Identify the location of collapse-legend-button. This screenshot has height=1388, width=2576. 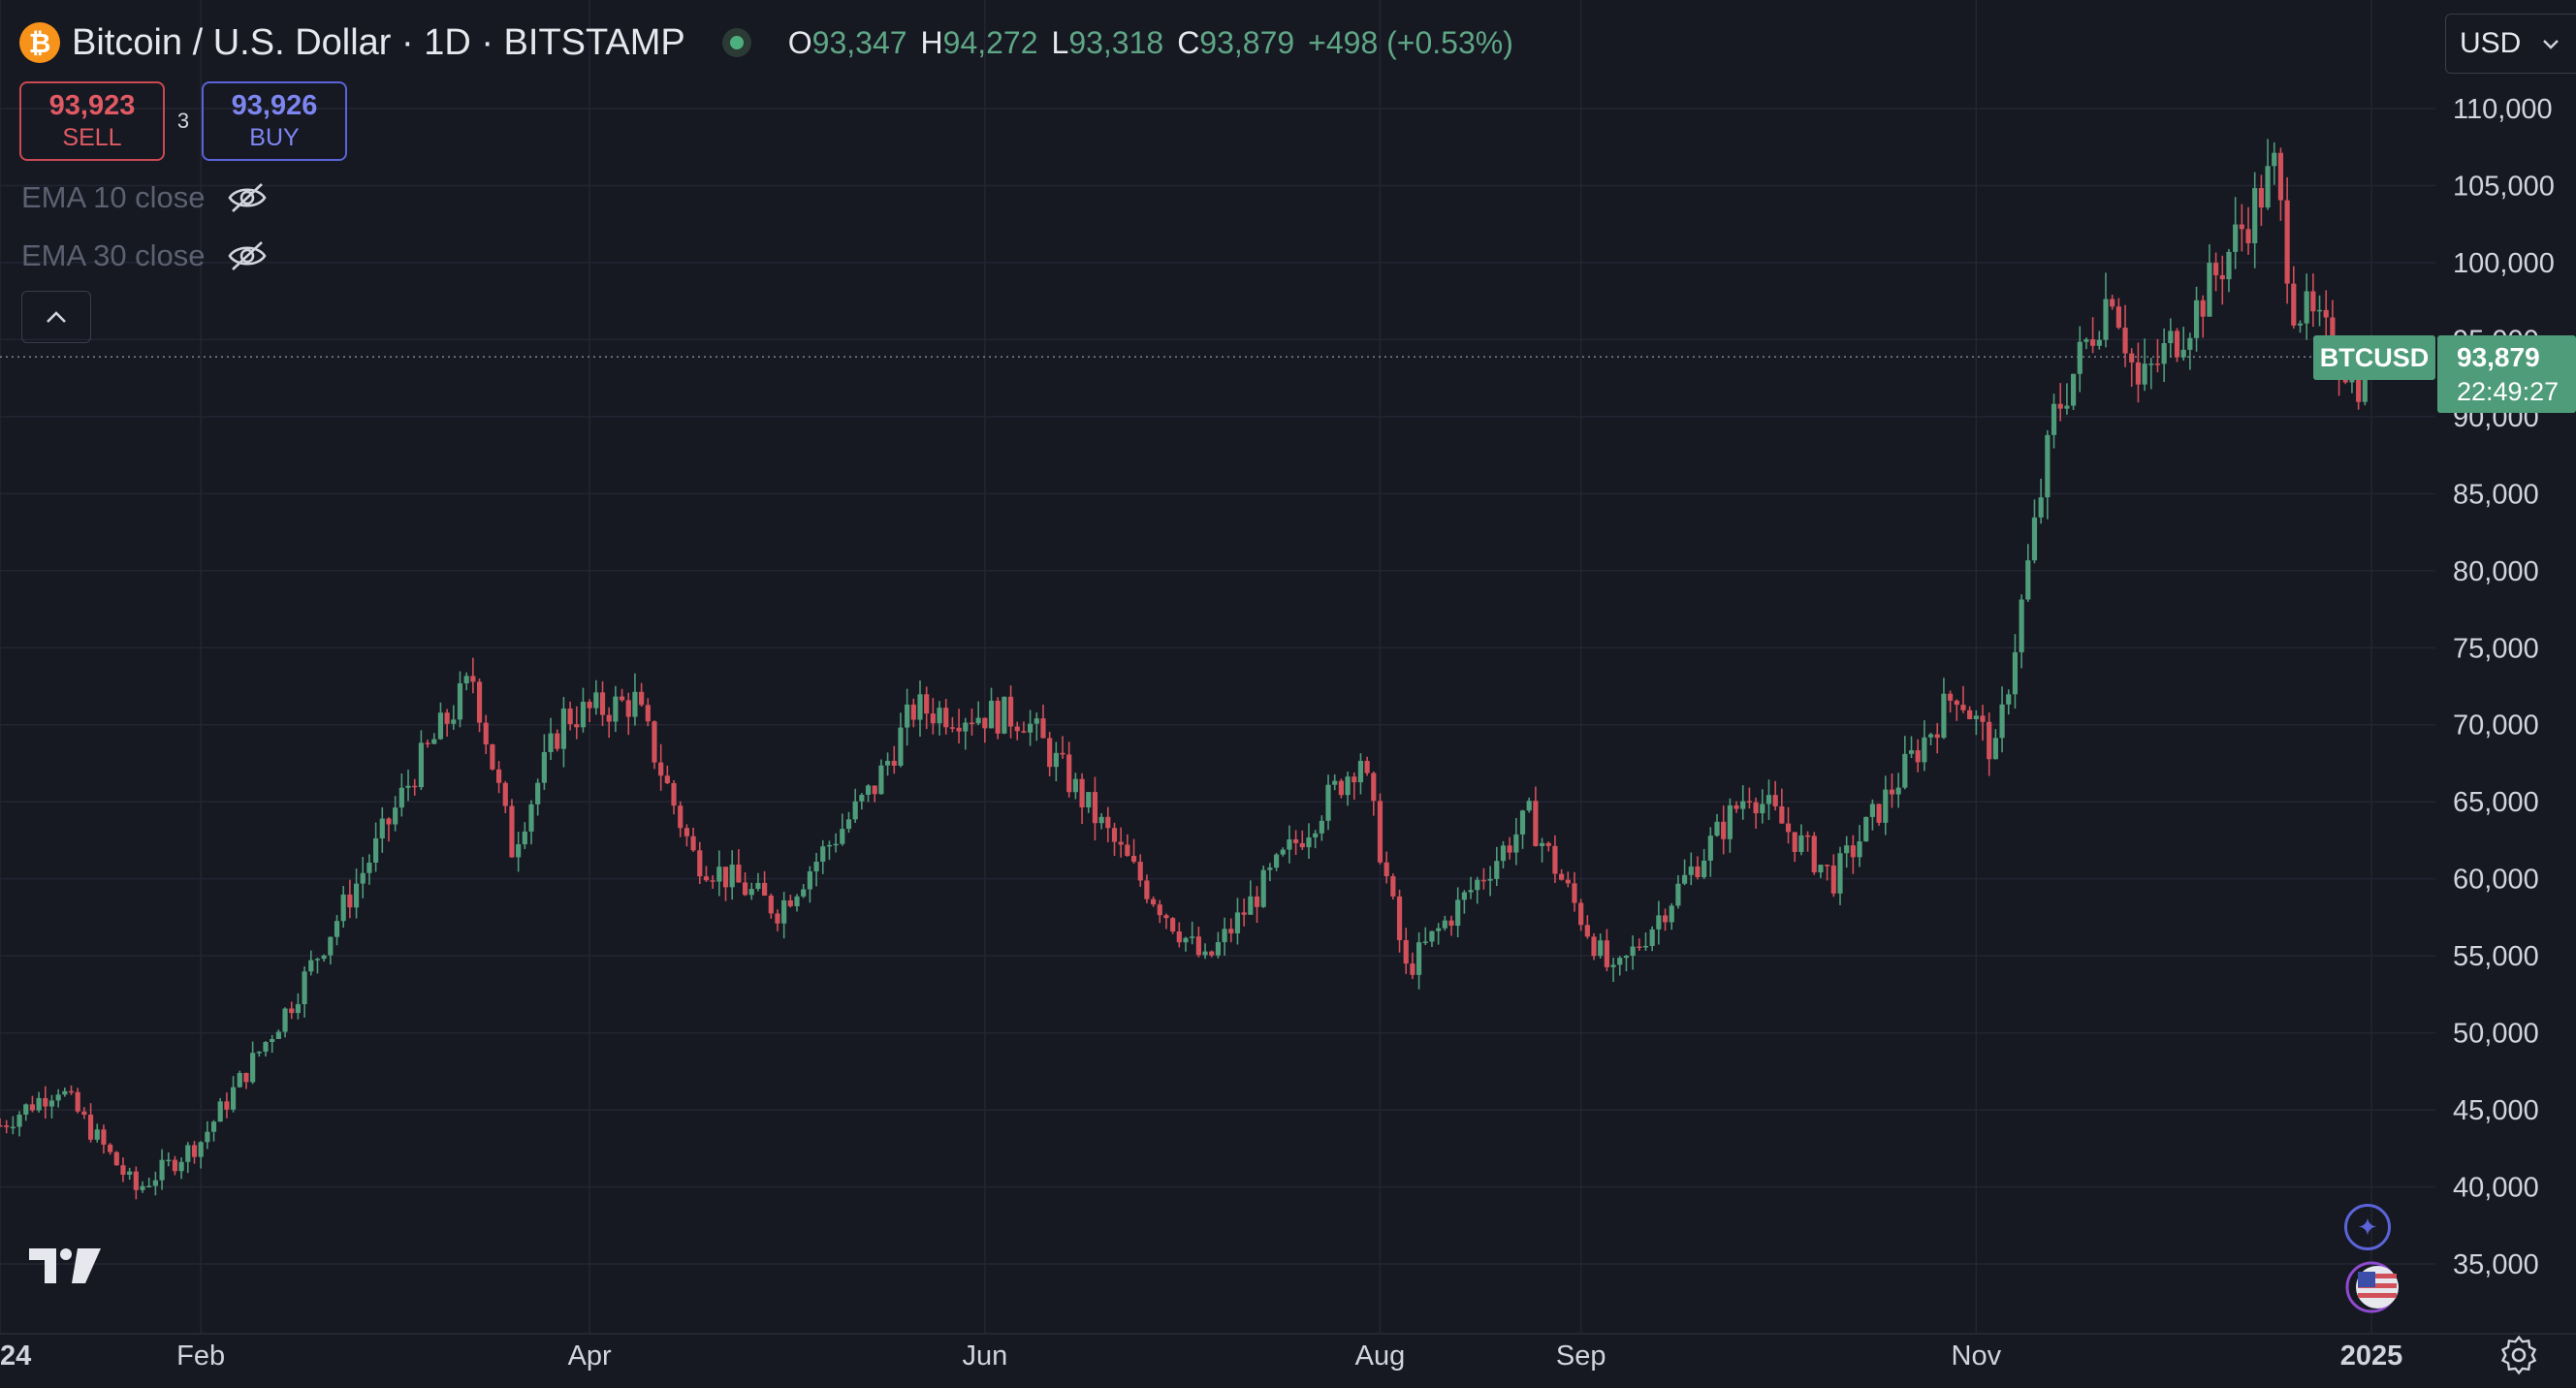
(56, 317).